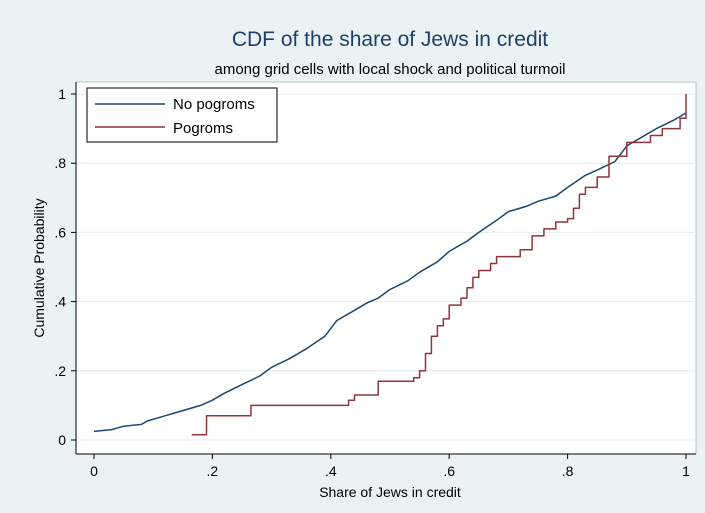  Describe the element at coordinates (60, 302) in the screenshot. I see `y-tick-label: .4` at that location.